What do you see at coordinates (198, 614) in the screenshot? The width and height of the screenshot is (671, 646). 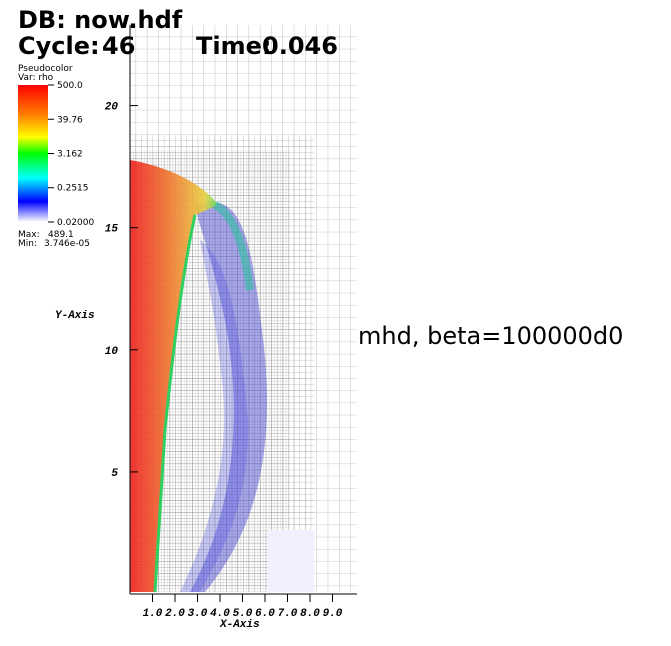 I see `x-tick-label: 3.0` at bounding box center [198, 614].